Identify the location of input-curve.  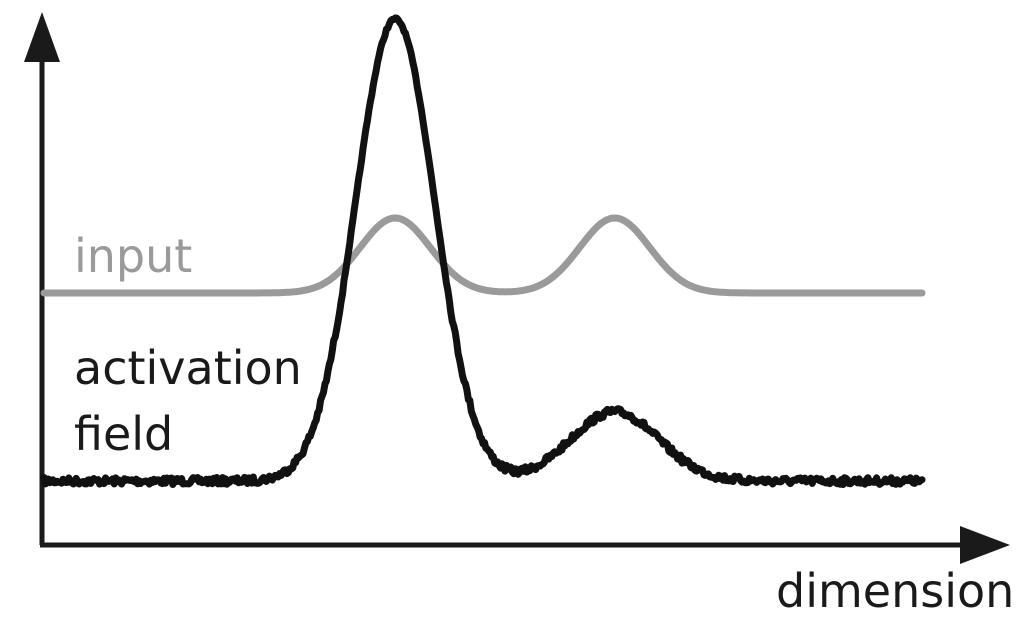
(483, 255).